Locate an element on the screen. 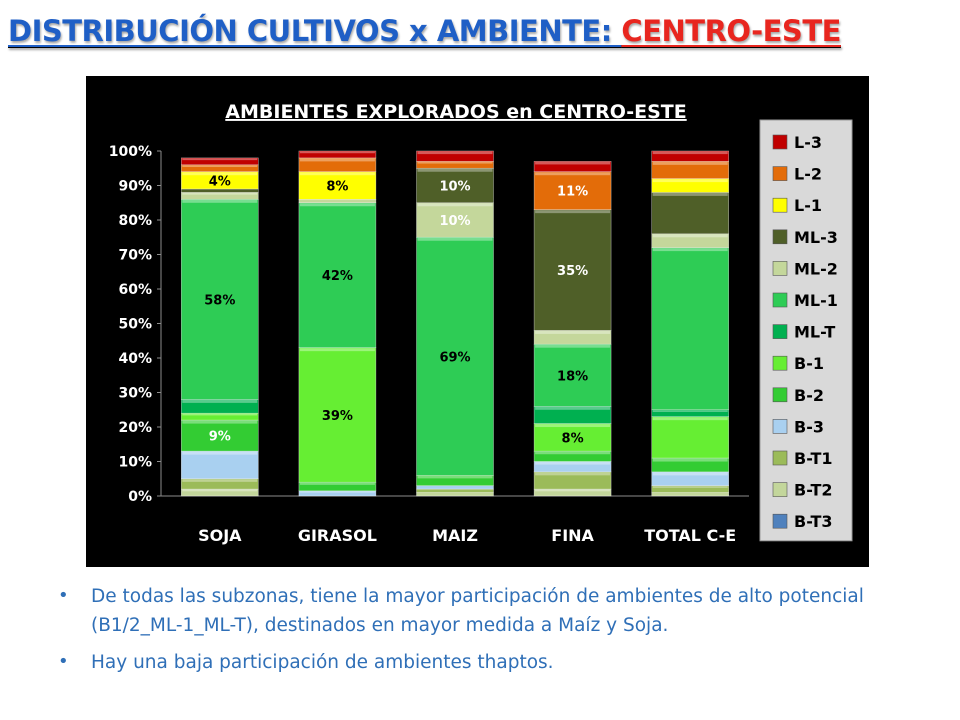 This screenshot has width=960, height=720. legend-label-ml-1: ML-1 is located at coordinates (816, 300).